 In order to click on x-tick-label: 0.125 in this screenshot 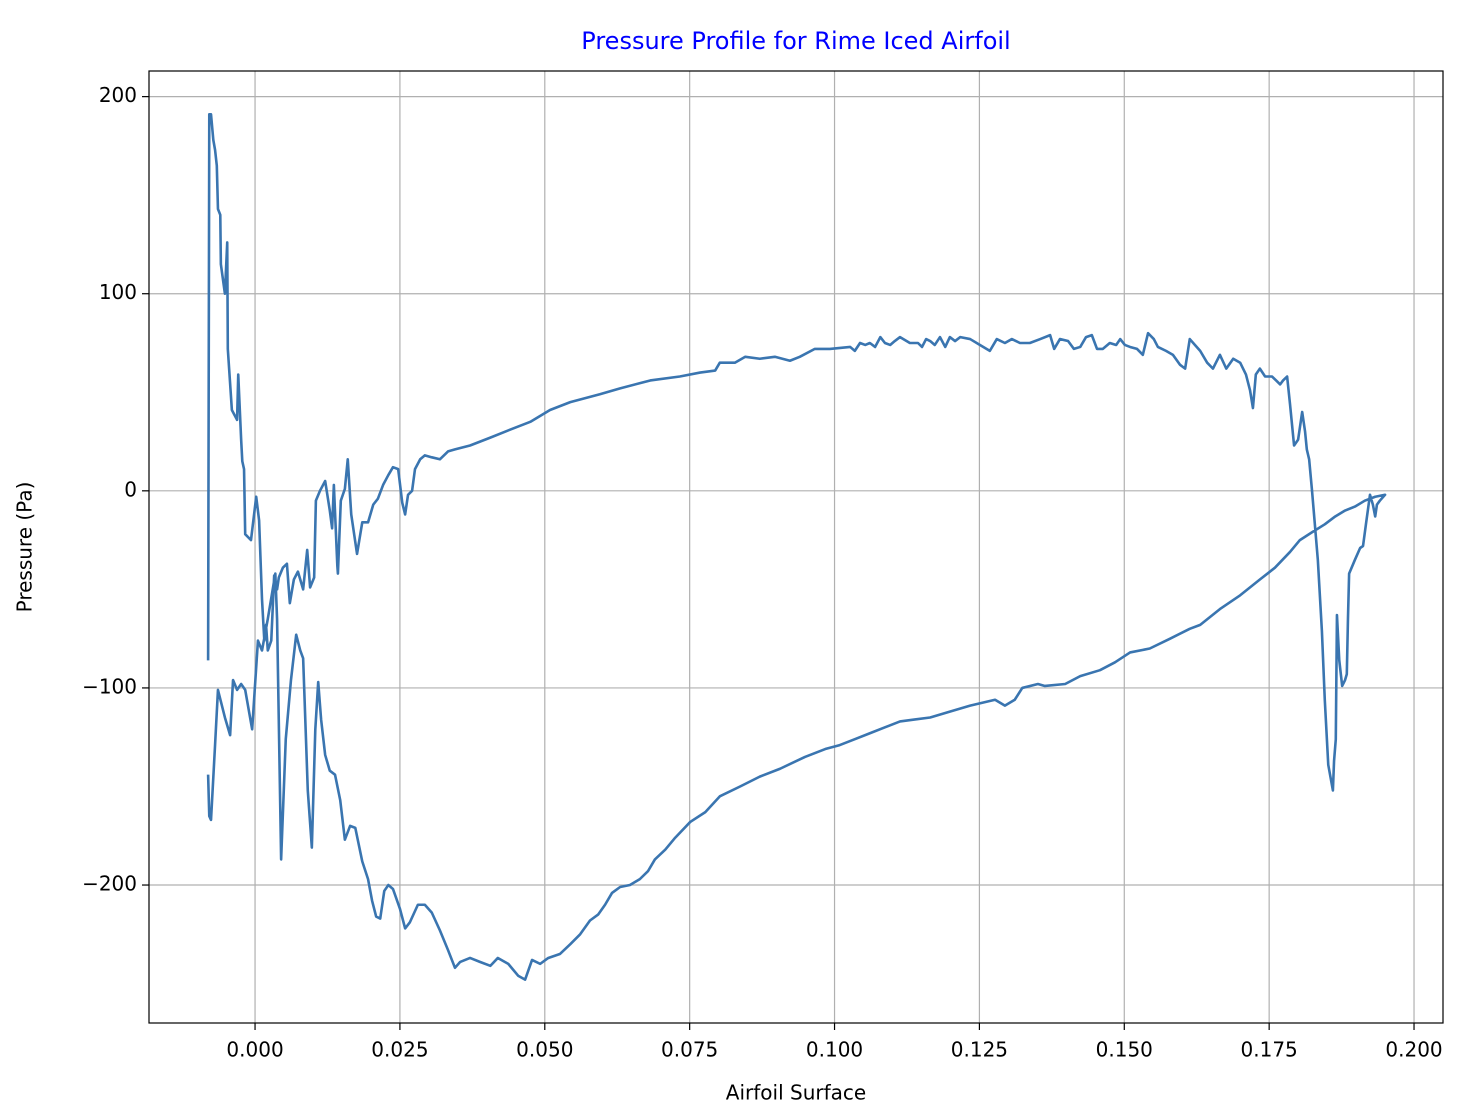, I will do `click(979, 1050)`.